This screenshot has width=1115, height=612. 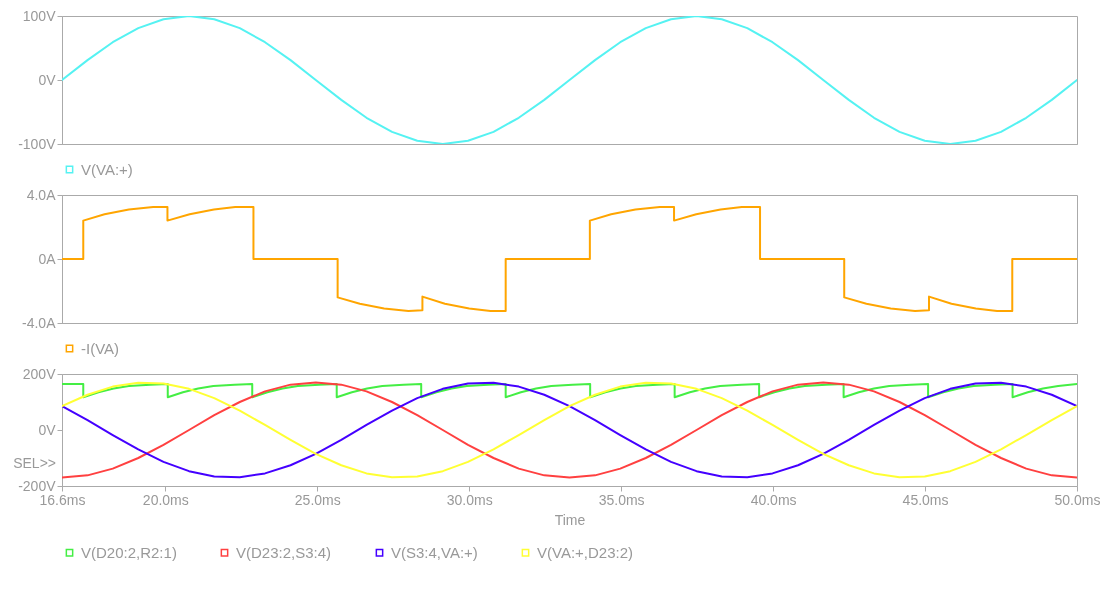 What do you see at coordinates (47, 258) in the screenshot?
I see `y-tick-label: 0A` at bounding box center [47, 258].